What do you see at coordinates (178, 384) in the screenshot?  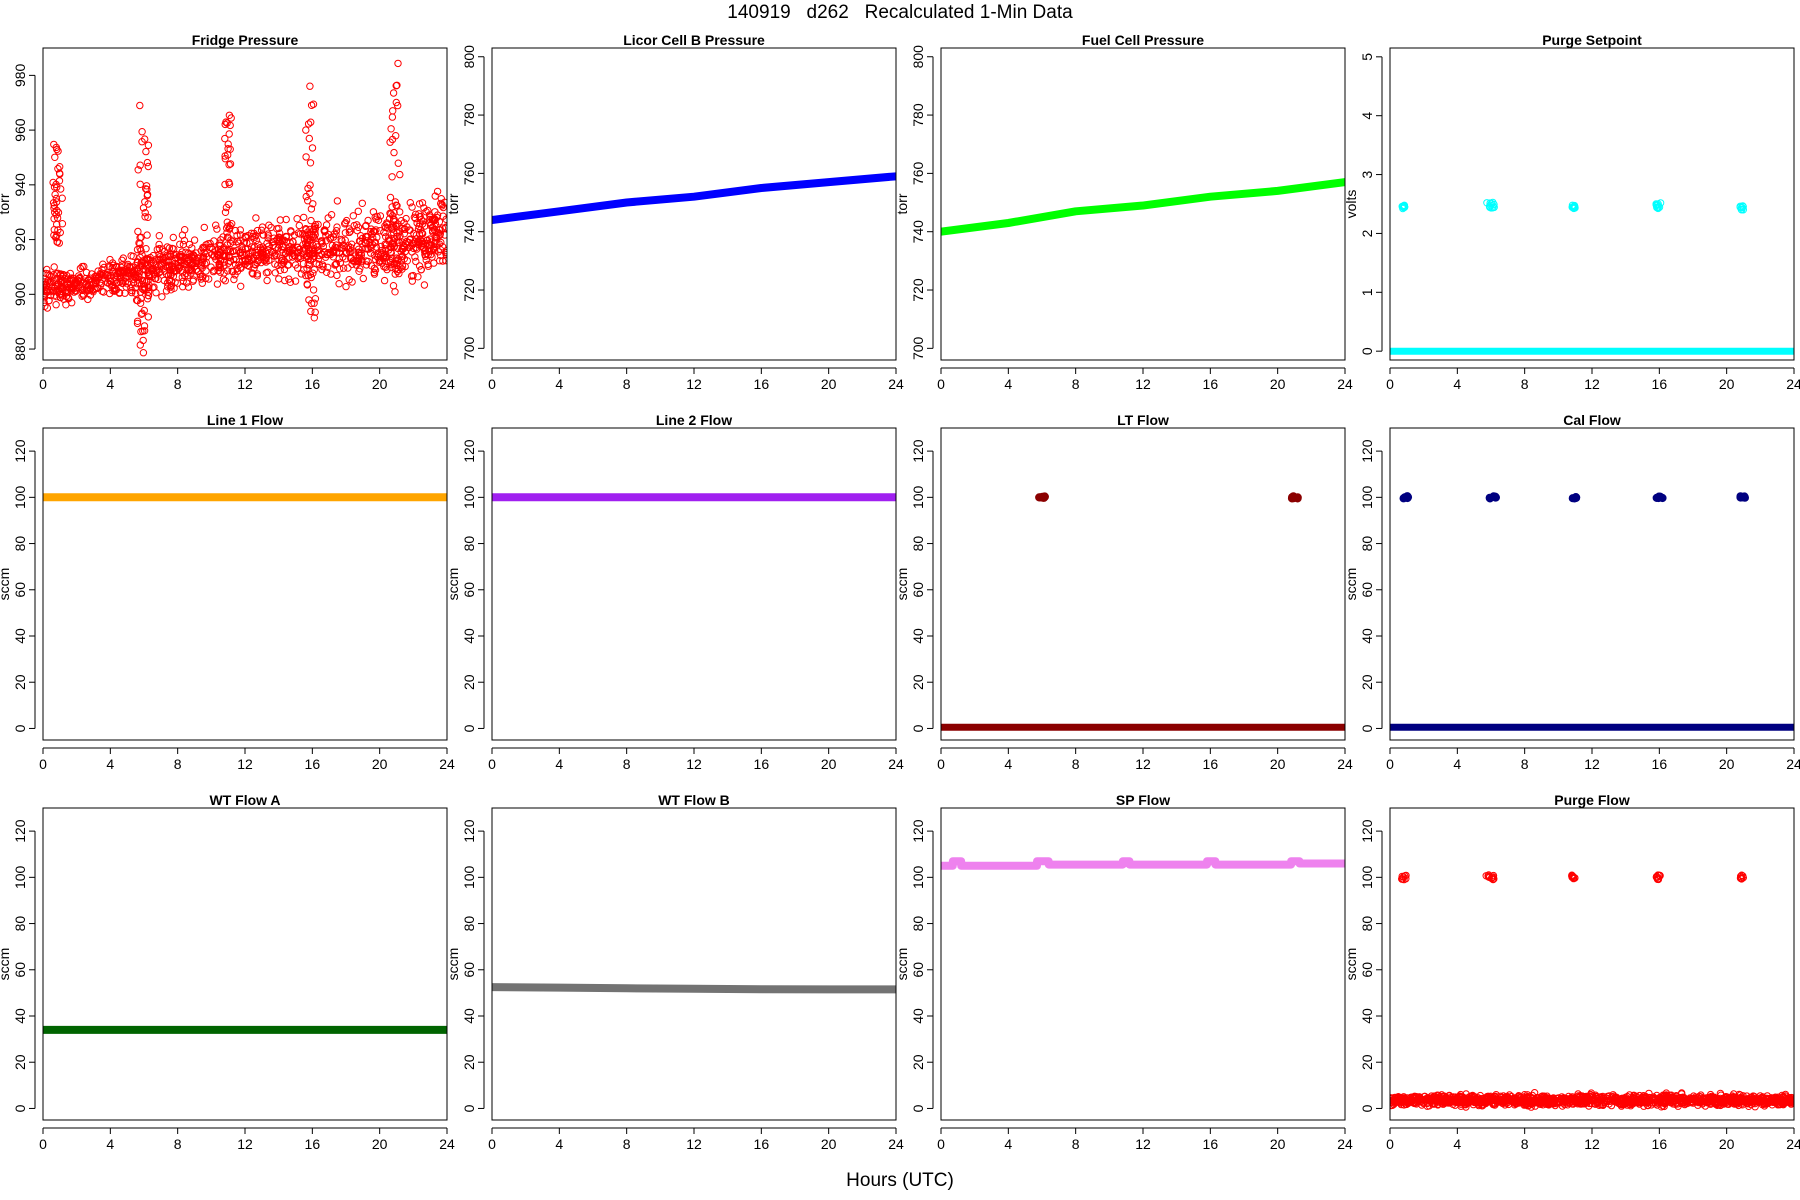 I see `fridge-pressure-x-tick-label: 8` at bounding box center [178, 384].